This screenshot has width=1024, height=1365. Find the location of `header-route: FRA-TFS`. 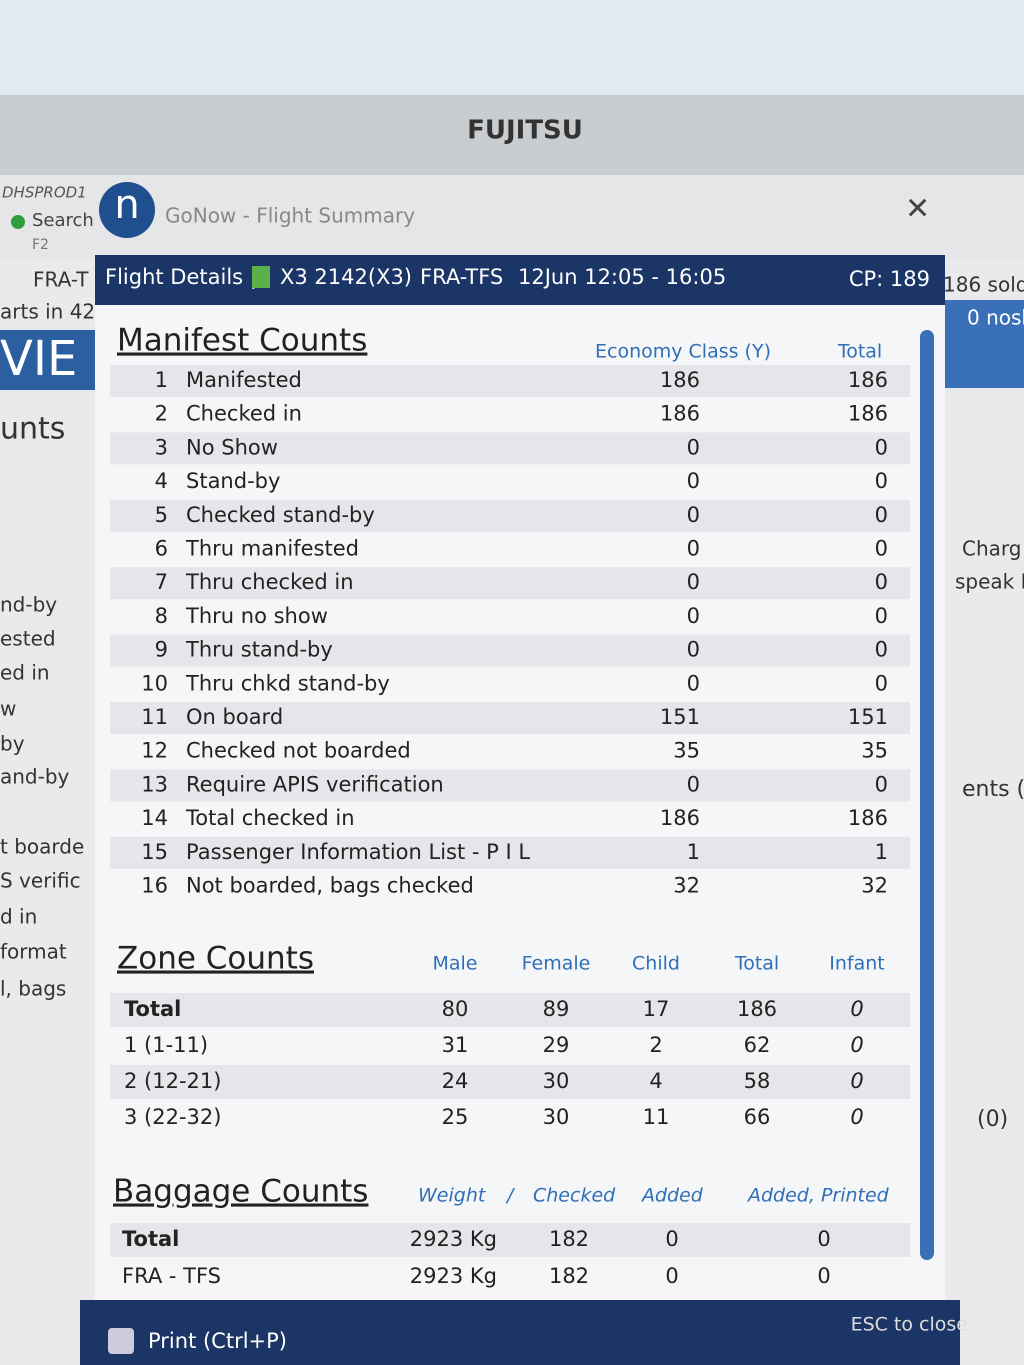

header-route: FRA-TFS is located at coordinates (461, 277).